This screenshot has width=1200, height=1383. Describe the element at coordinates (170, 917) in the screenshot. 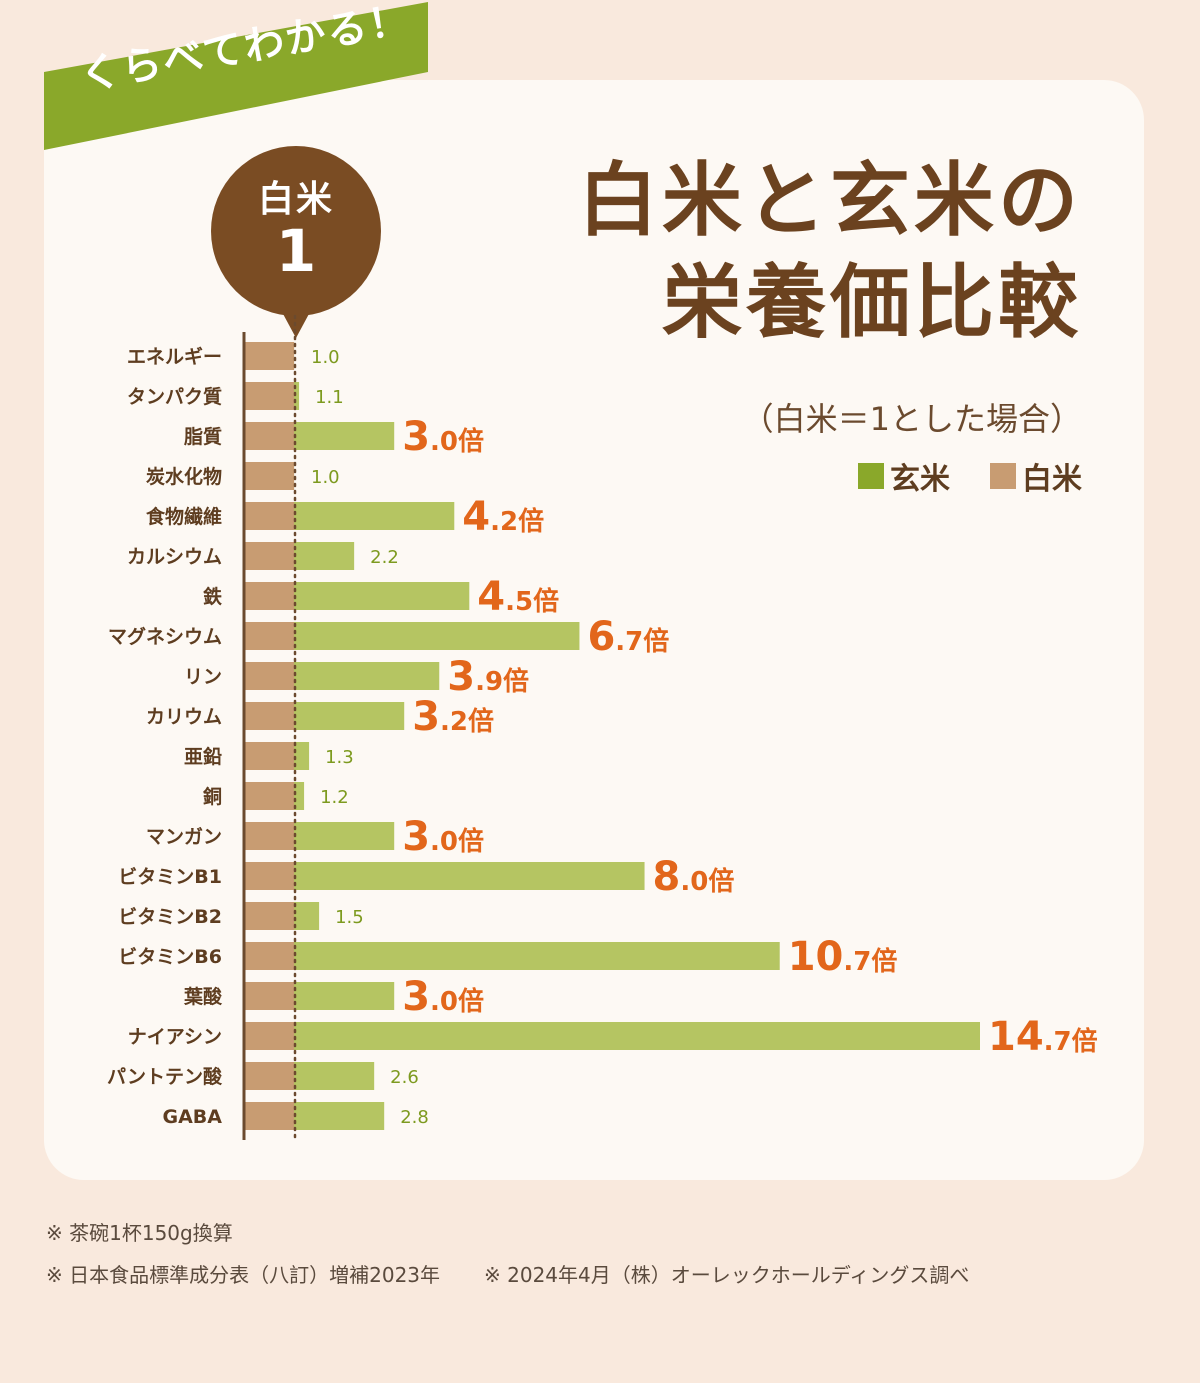

I see `category-label: ビタミンB2` at that location.